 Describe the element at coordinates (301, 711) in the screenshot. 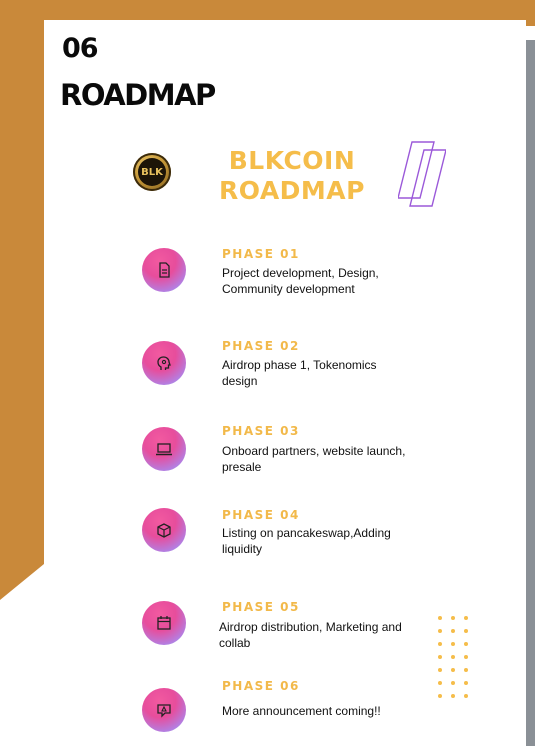

I see `phase-06-description: More announcement coming!!` at that location.